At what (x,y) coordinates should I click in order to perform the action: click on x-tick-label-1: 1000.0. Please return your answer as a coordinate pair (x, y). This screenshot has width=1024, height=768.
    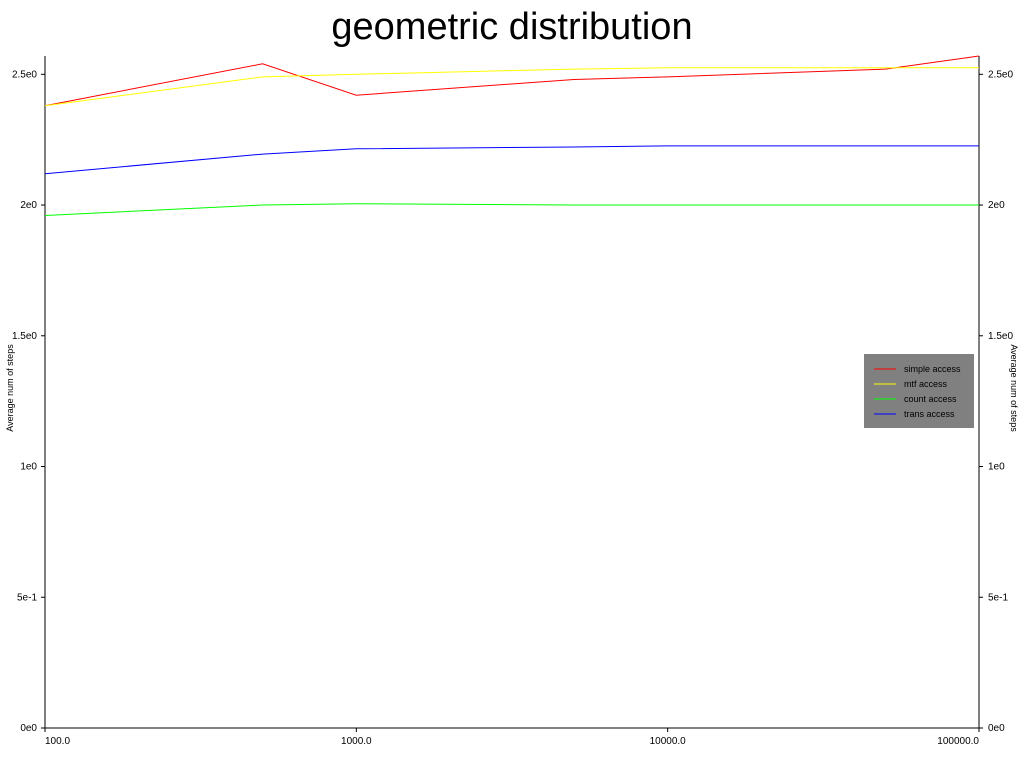
    Looking at the image, I should click on (356, 741).